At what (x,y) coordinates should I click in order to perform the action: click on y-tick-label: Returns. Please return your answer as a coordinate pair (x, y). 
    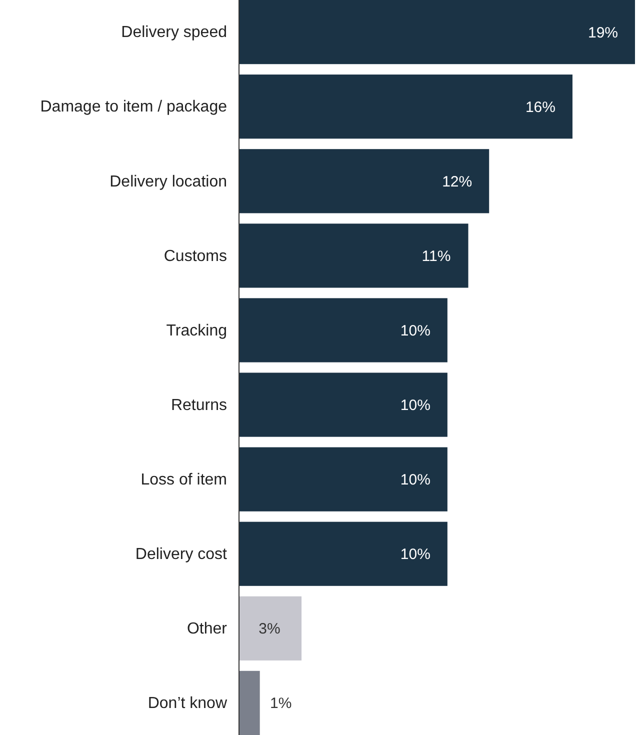
    Looking at the image, I should click on (198, 405).